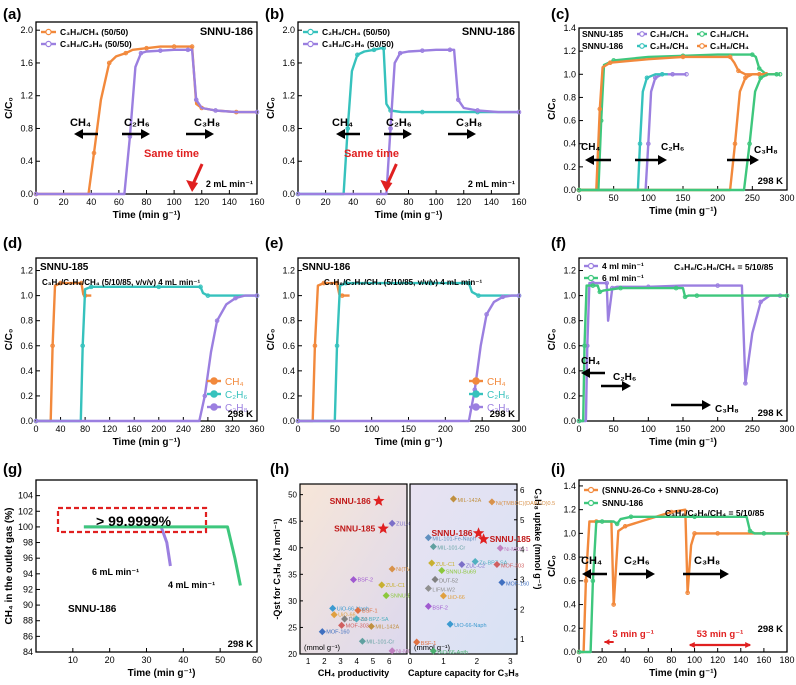 This screenshot has height=685, width=796. What do you see at coordinates (370, 611) in the screenshot?
I see `point-label: BSF-1` at bounding box center [370, 611].